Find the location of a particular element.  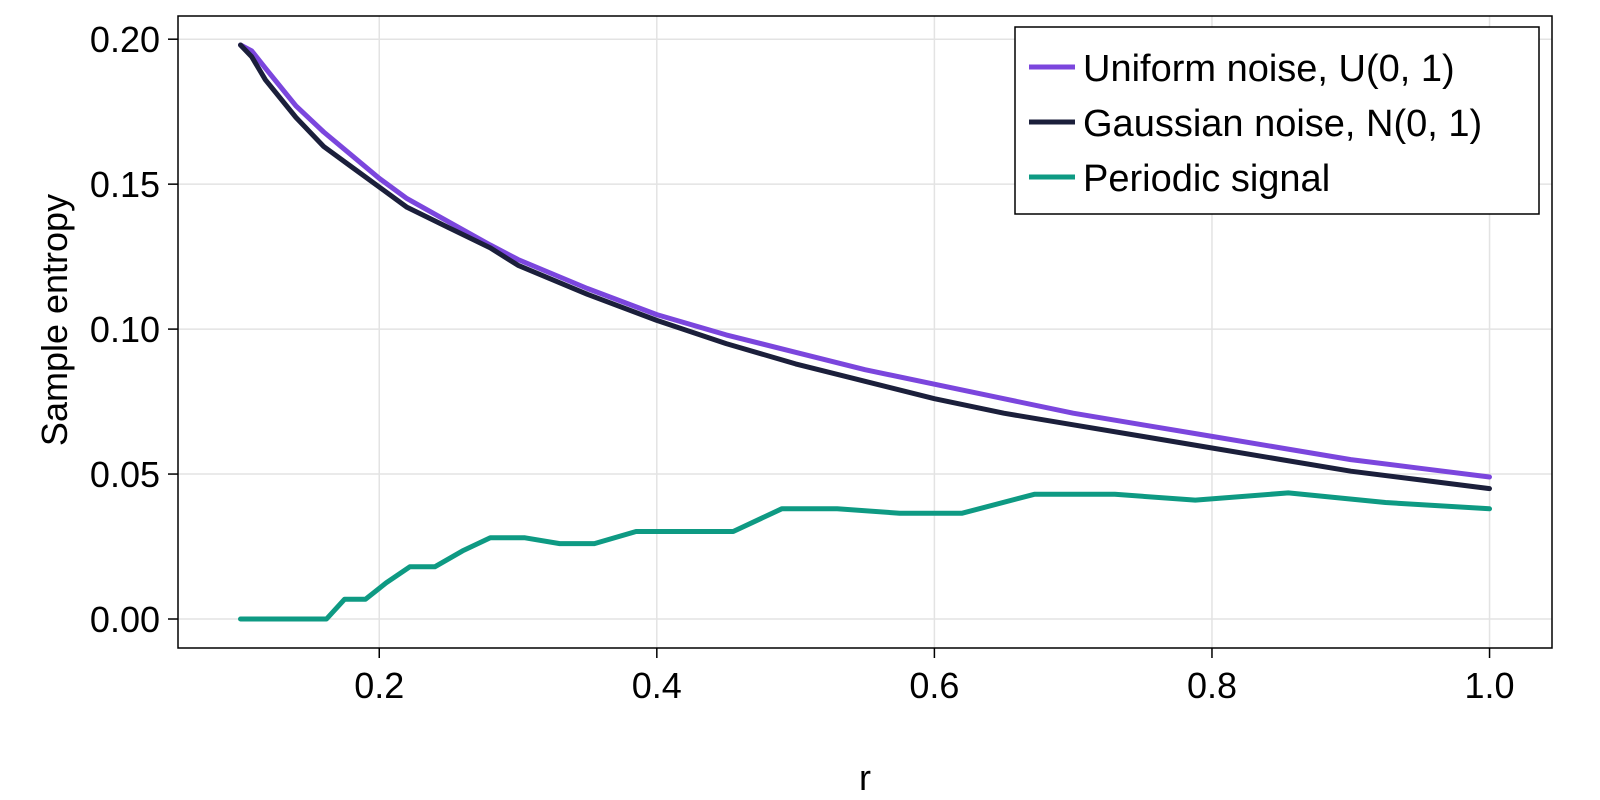

y-axis-ticks: 0.00 0.05 0.10 0.15 0.20 is located at coordinates (134, 329).